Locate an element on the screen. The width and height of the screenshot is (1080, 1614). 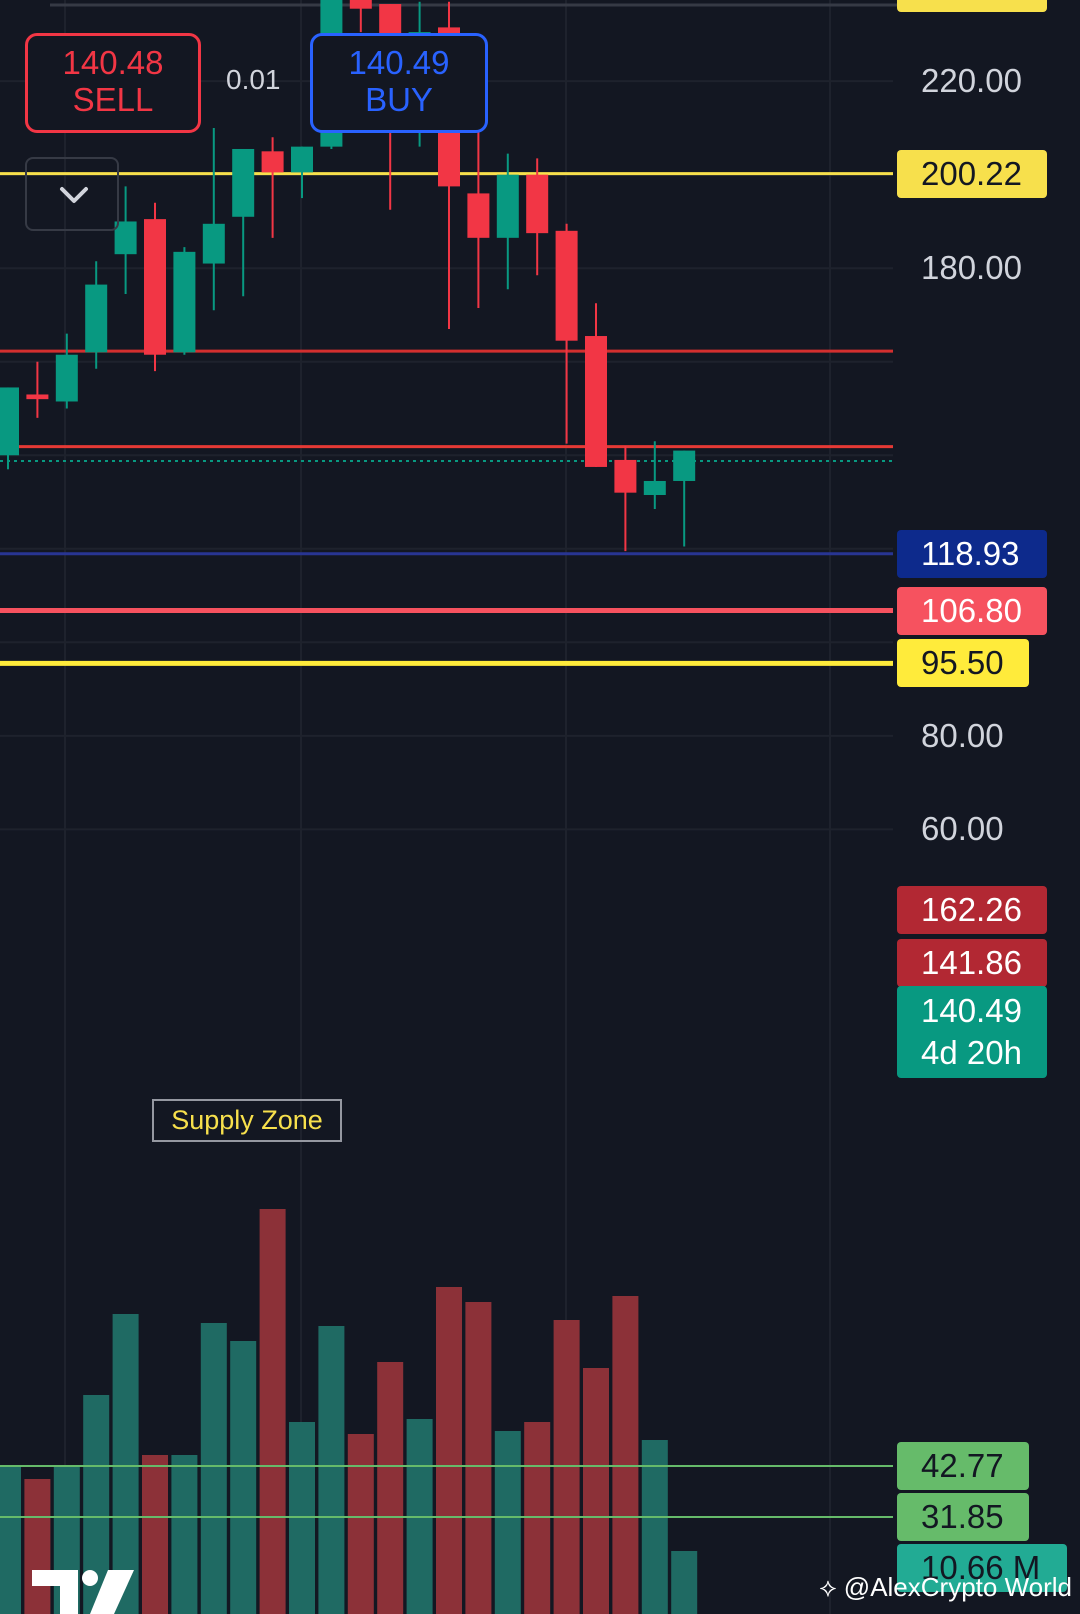
diamond-icon: ⟡ is located at coordinates (828, 1587).